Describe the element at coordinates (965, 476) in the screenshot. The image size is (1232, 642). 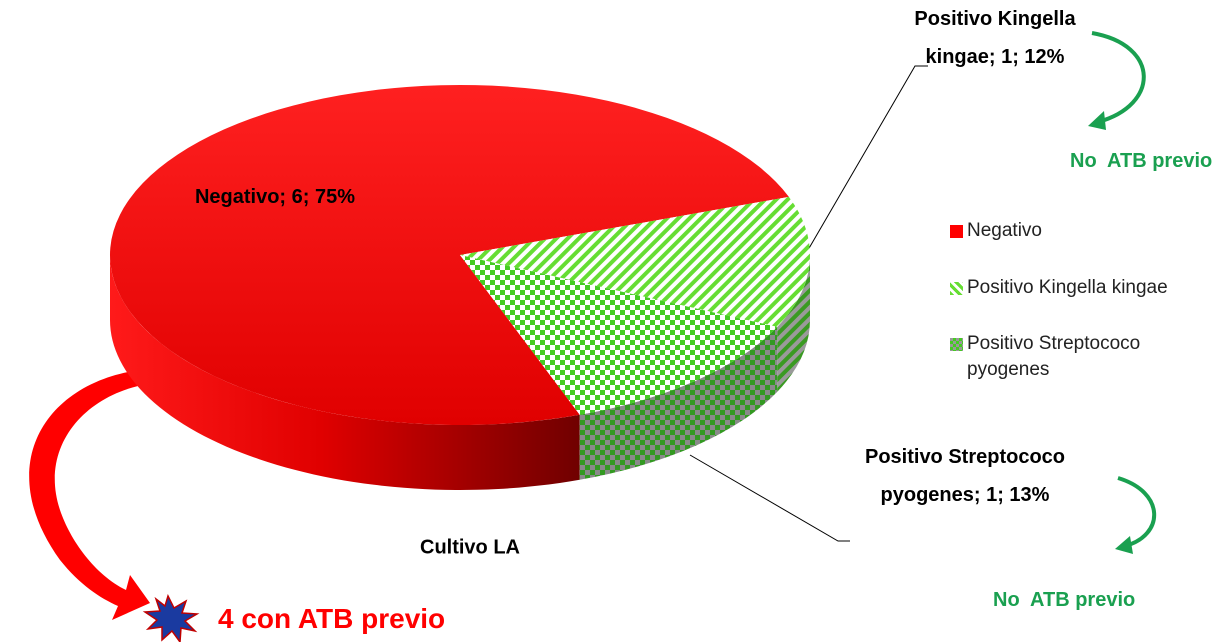
I see `data-label: Positivo Streptococo pyogenes; 1; 13%` at that location.